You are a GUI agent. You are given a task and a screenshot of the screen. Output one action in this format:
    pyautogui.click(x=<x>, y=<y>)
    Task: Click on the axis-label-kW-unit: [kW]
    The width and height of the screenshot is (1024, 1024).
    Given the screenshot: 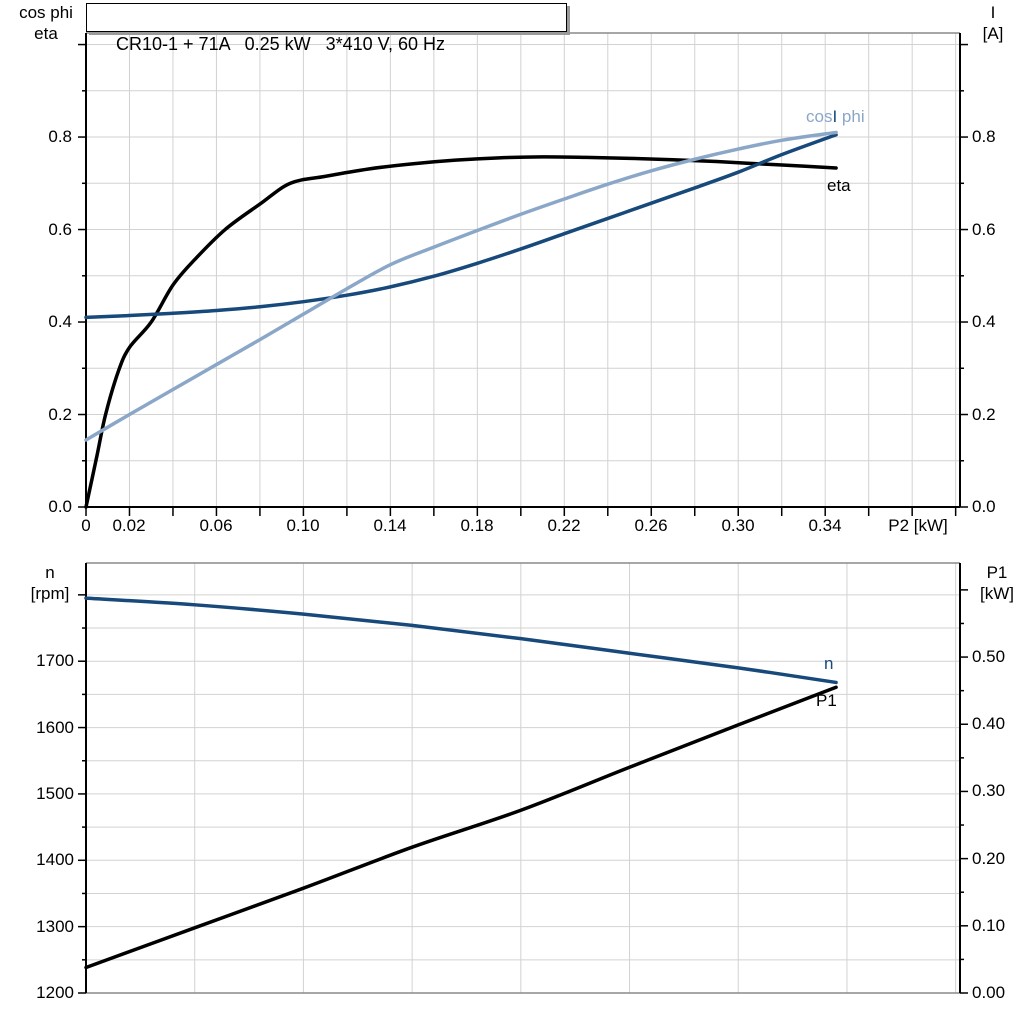 What is the action you would take?
    pyautogui.click(x=997, y=593)
    